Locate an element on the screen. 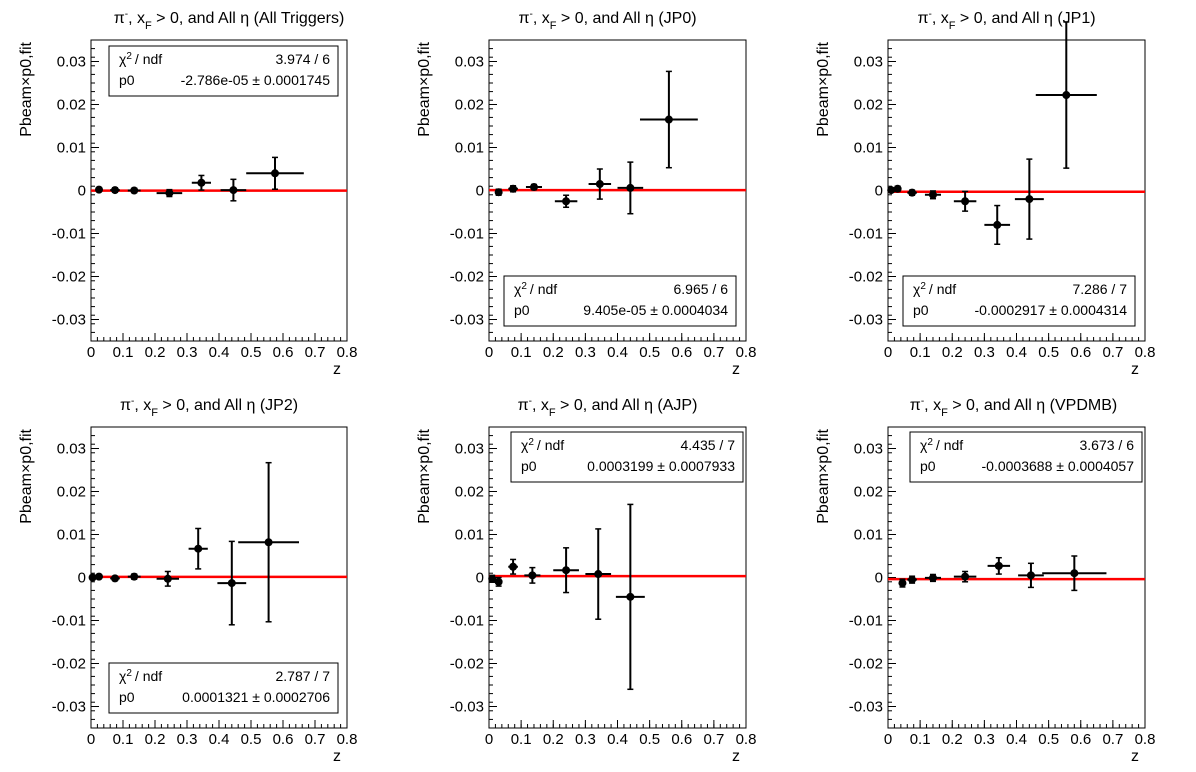 The image size is (1196, 772). p0-value: 9.405e-05 ± 0.0004034 is located at coordinates (655, 310).